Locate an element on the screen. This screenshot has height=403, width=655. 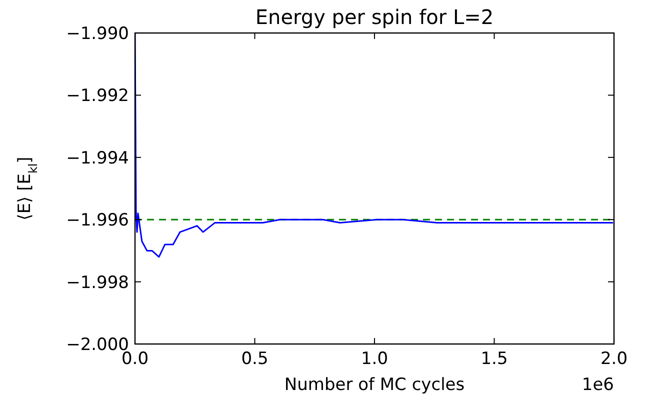
x-tick-label: 0.5 is located at coordinates (254, 359).